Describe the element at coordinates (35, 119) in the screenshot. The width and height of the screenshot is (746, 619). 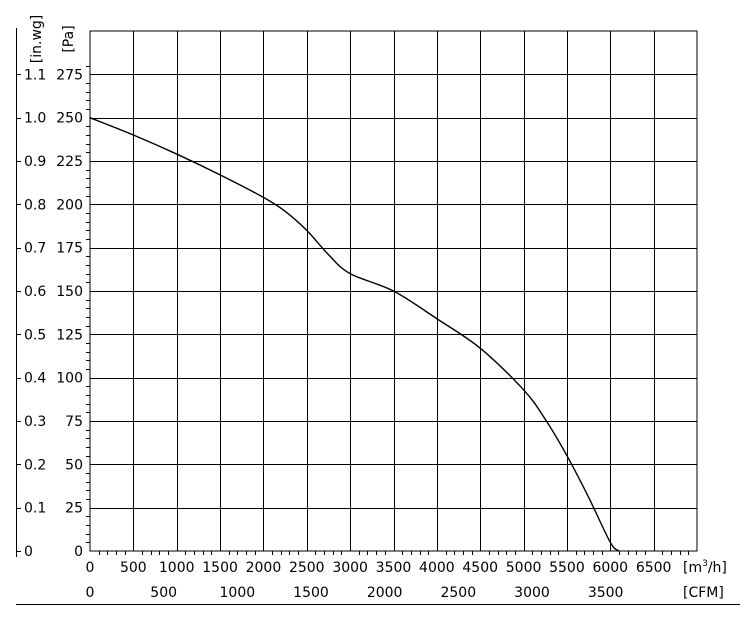
I see `y-tick-label-inwg: 1.0` at that location.